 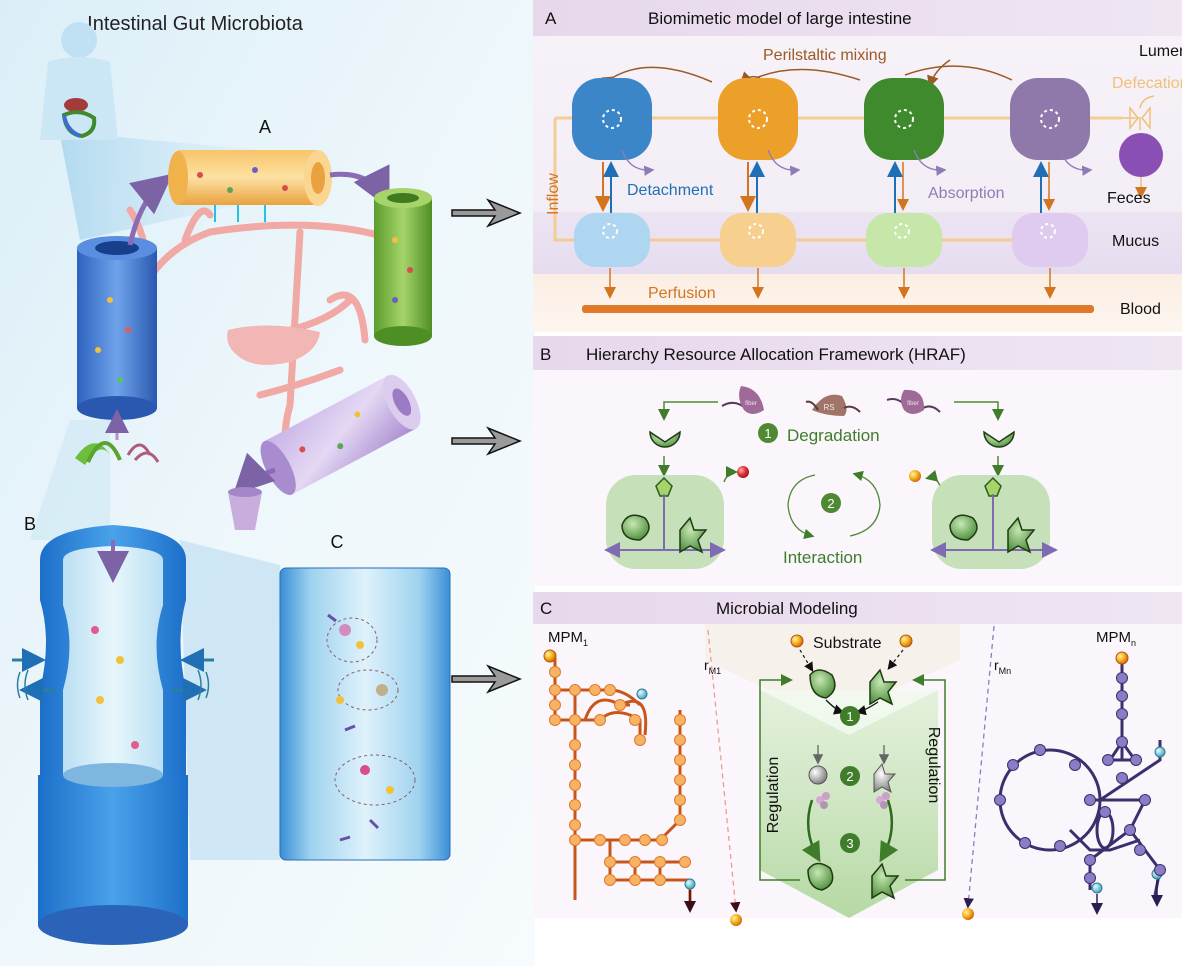 What do you see at coordinates (787, 608) in the screenshot?
I see `panel-c-title: Microbial Modeling` at bounding box center [787, 608].